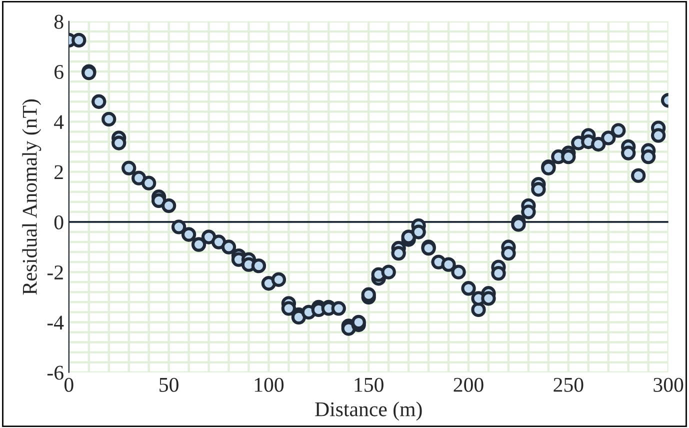 The image size is (689, 428). Describe the element at coordinates (59, 71) in the screenshot. I see `y-tick-label: 6` at that location.